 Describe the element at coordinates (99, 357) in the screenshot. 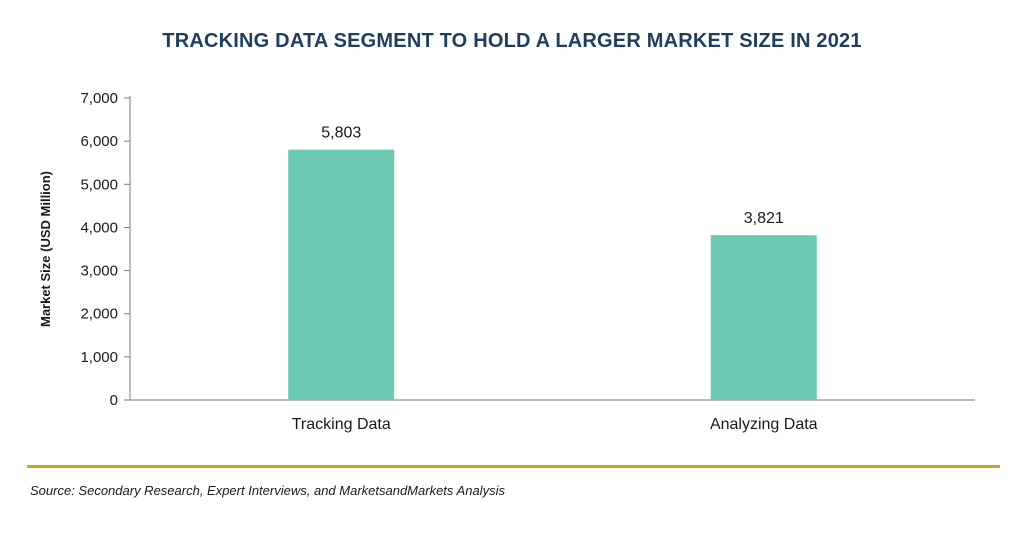

I see `y-tick-label: 1,000` at that location.